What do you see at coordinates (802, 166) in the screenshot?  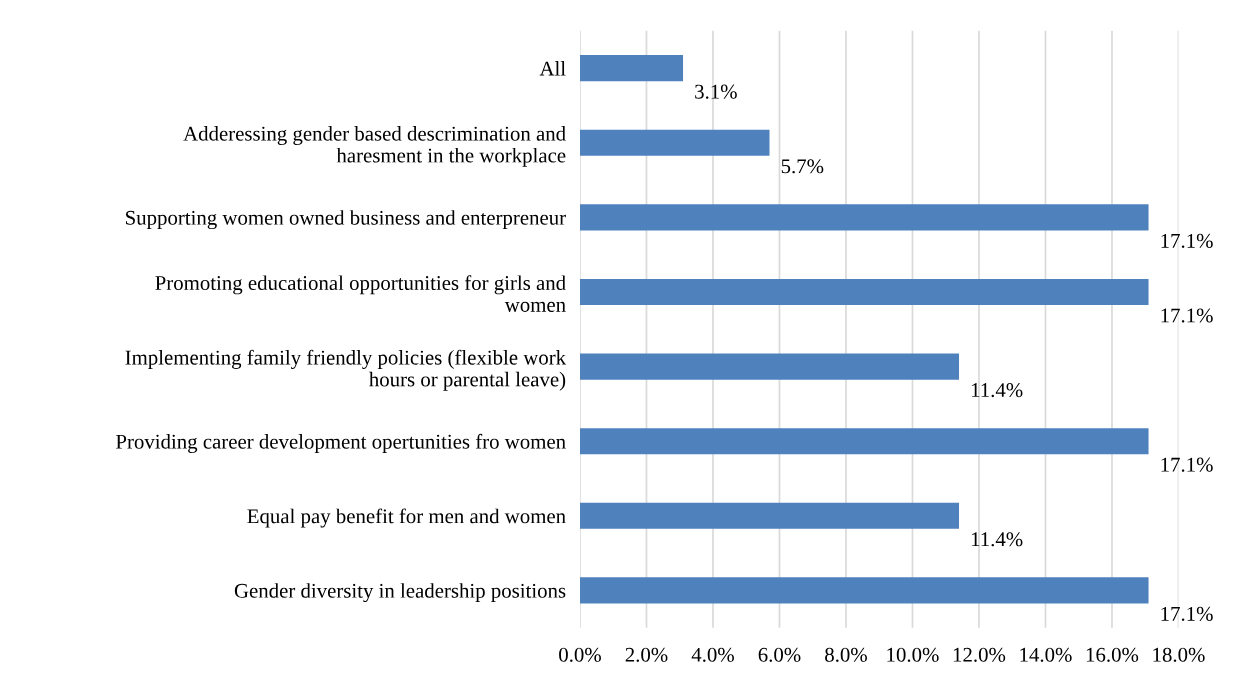 I see `data-label: 5.7%` at bounding box center [802, 166].